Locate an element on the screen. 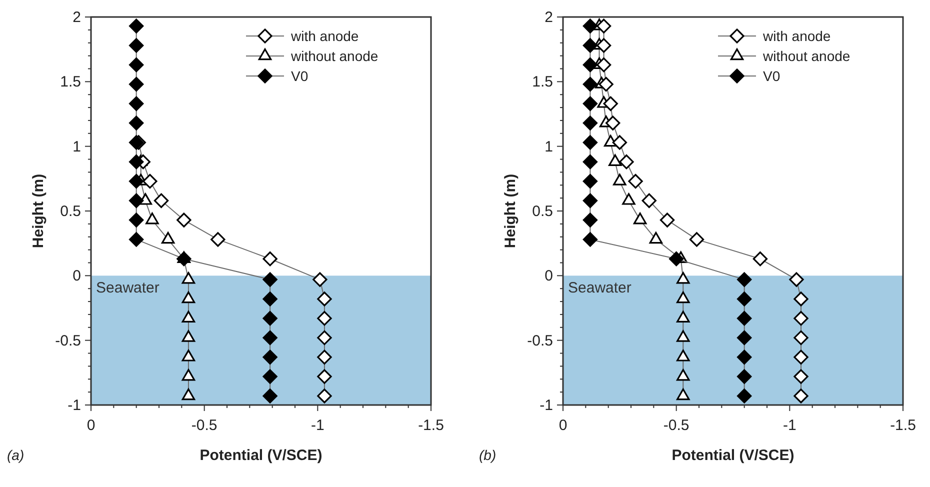 This screenshot has width=930, height=487. y-tick-label: 1 is located at coordinates (76, 147).